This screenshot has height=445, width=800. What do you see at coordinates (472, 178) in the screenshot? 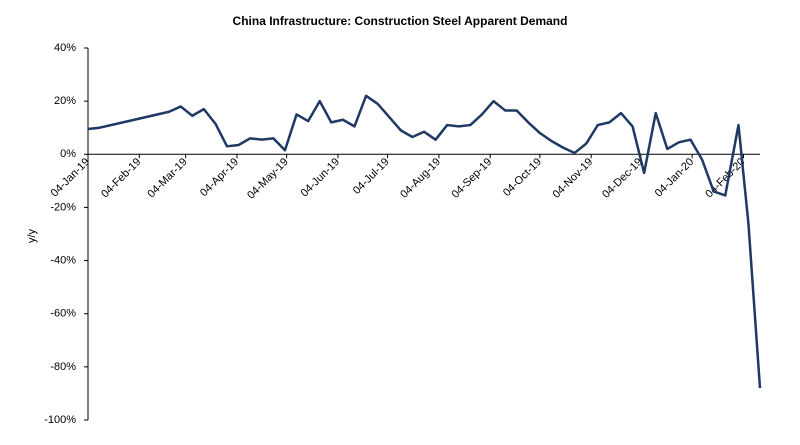
I see `x-tick-label: 04-Sep-19` at bounding box center [472, 178].